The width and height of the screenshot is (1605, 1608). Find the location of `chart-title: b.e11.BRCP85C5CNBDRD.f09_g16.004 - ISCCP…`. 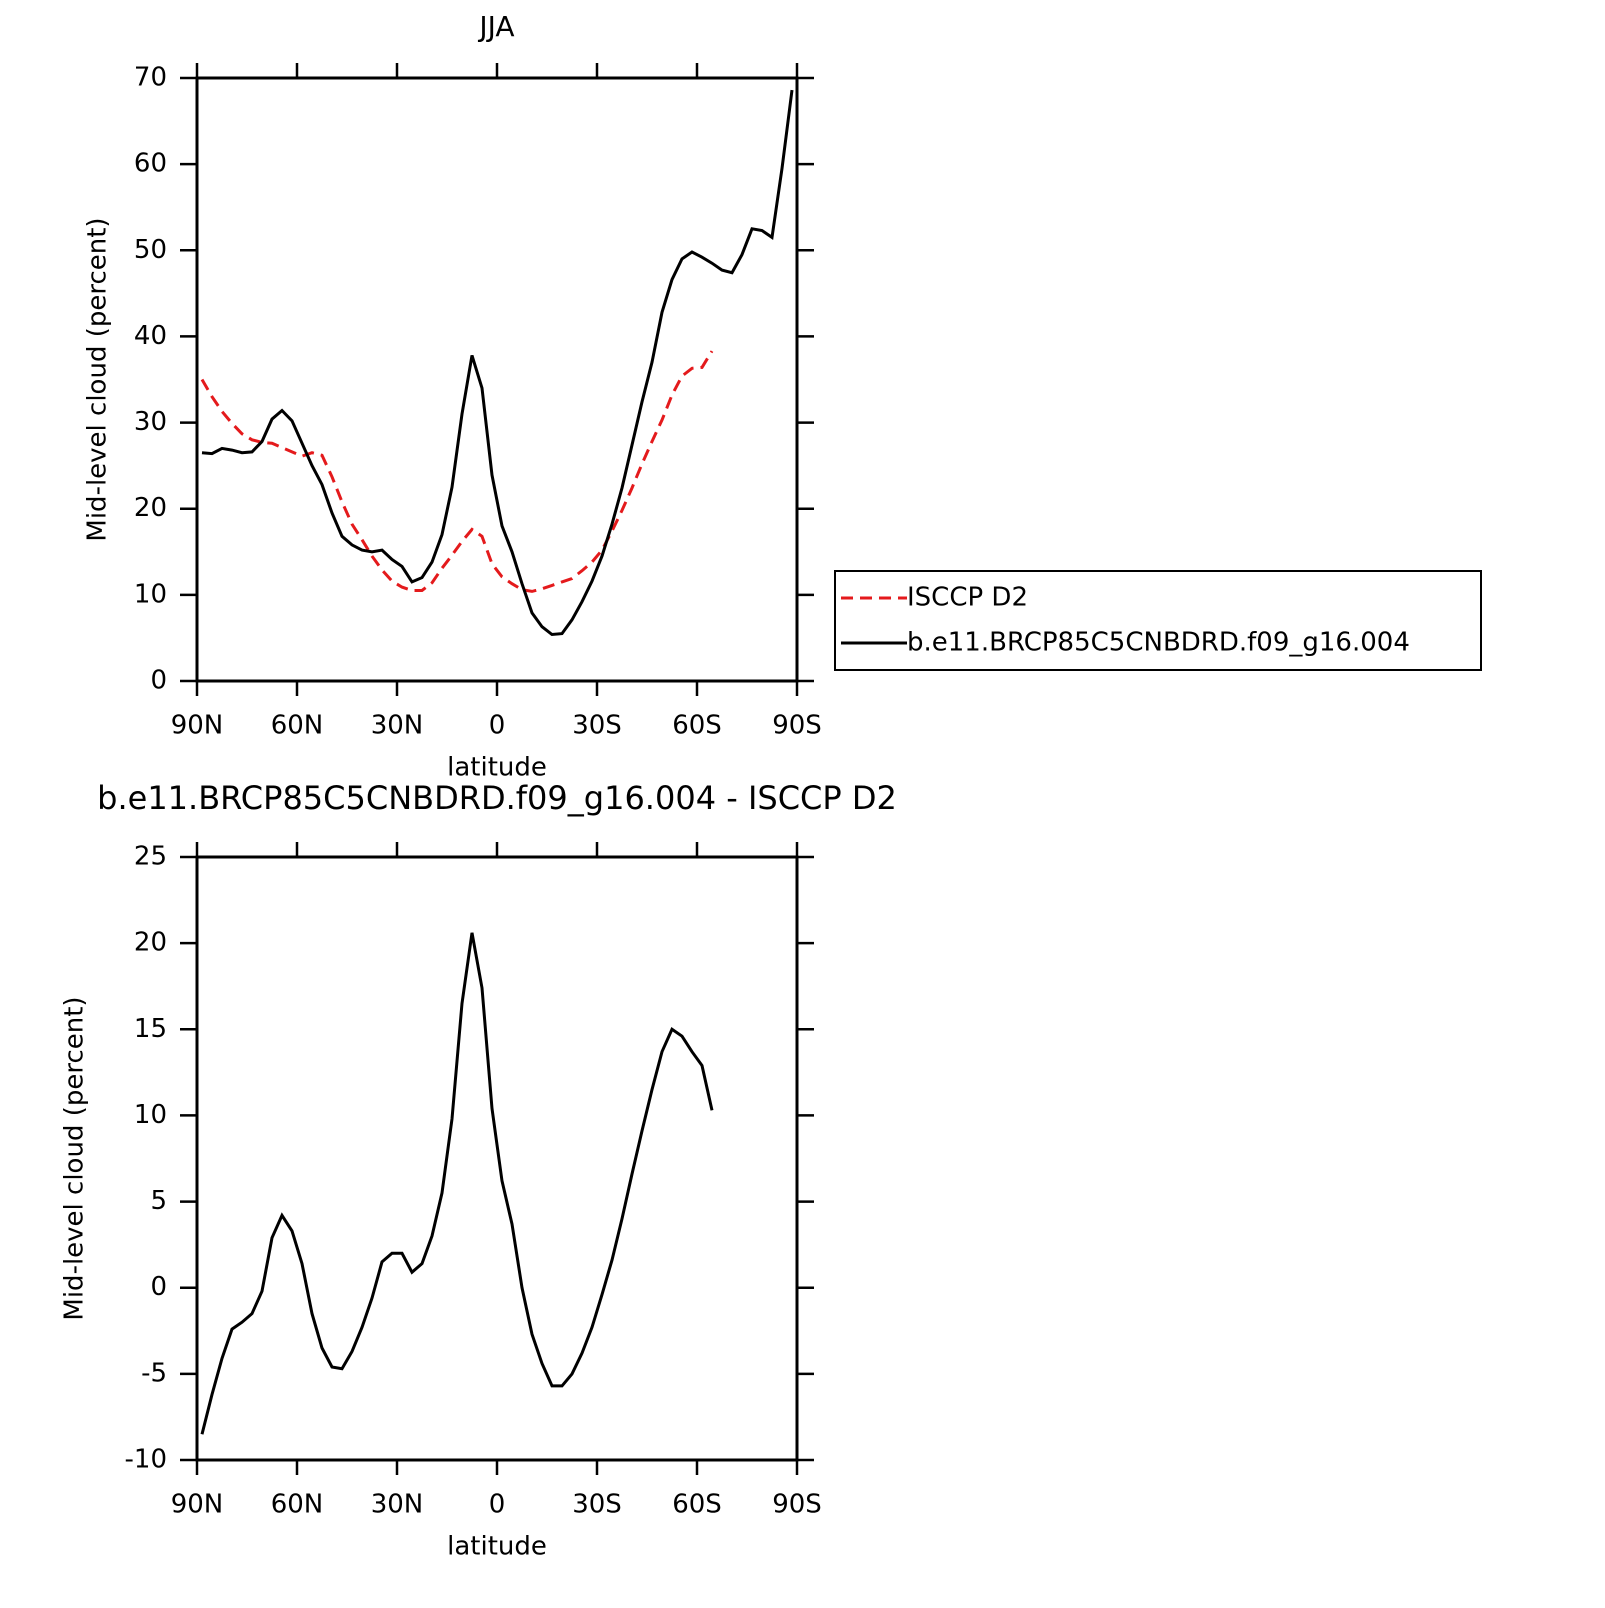

chart-title: b.e11.BRCP85C5CNBDRD.f09_g16.004 - ISCCP… is located at coordinates (497, 798).